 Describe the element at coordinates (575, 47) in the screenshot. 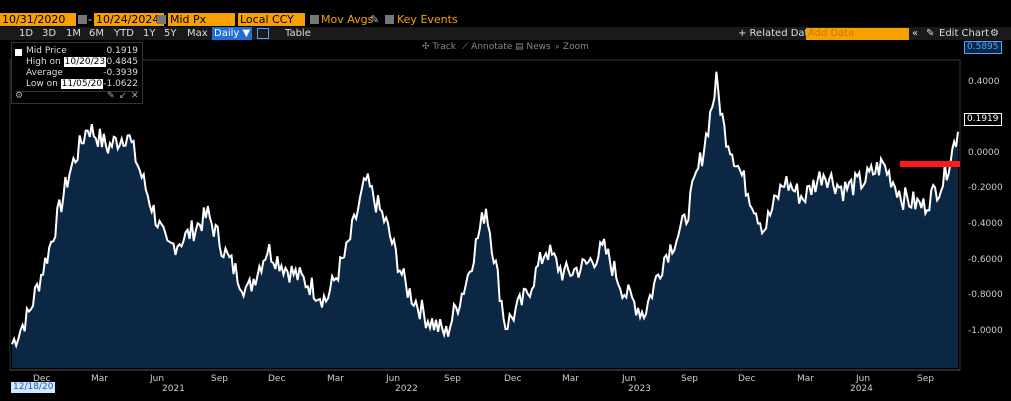

I see `zoom-label: Zoom` at that location.